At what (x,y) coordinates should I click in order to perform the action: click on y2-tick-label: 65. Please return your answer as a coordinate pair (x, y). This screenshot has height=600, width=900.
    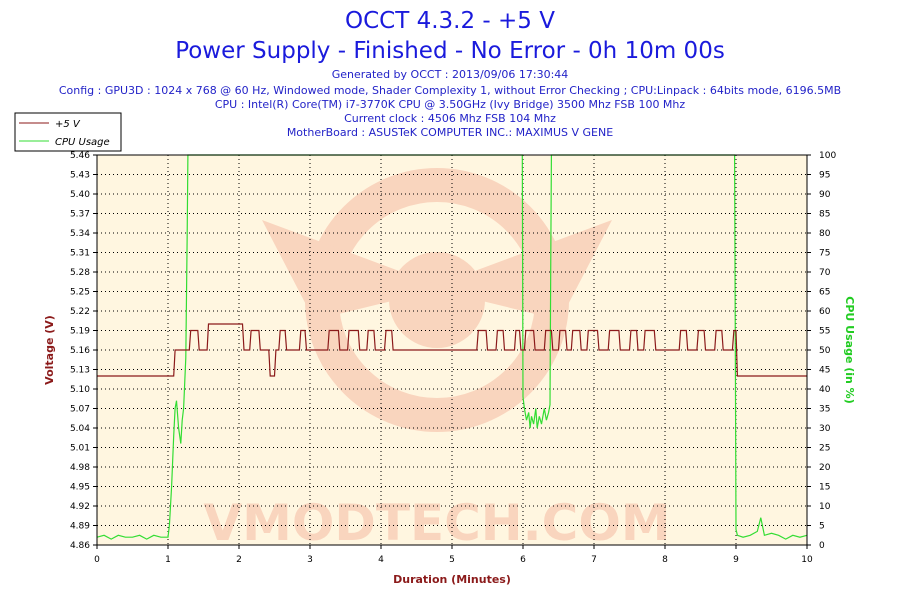
    Looking at the image, I should click on (824, 293).